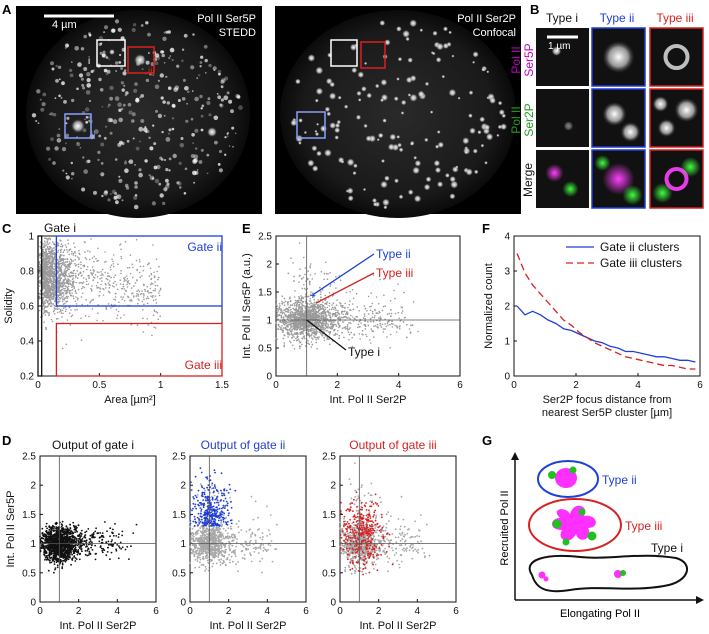 Image resolution: width=709 pixels, height=634 pixels. What do you see at coordinates (7, 228) in the screenshot?
I see `panel-letter-c: C` at bounding box center [7, 228].